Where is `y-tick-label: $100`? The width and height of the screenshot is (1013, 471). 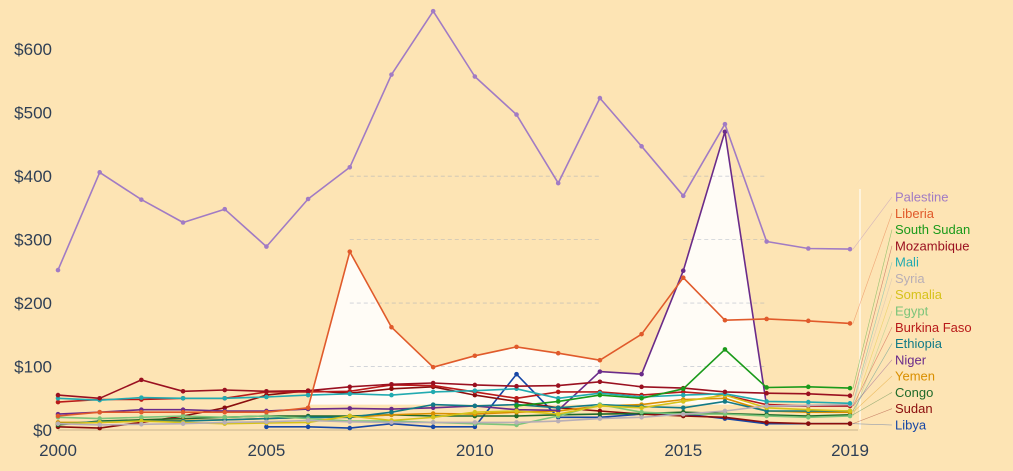 y-tick-label: $100 is located at coordinates (33, 367).